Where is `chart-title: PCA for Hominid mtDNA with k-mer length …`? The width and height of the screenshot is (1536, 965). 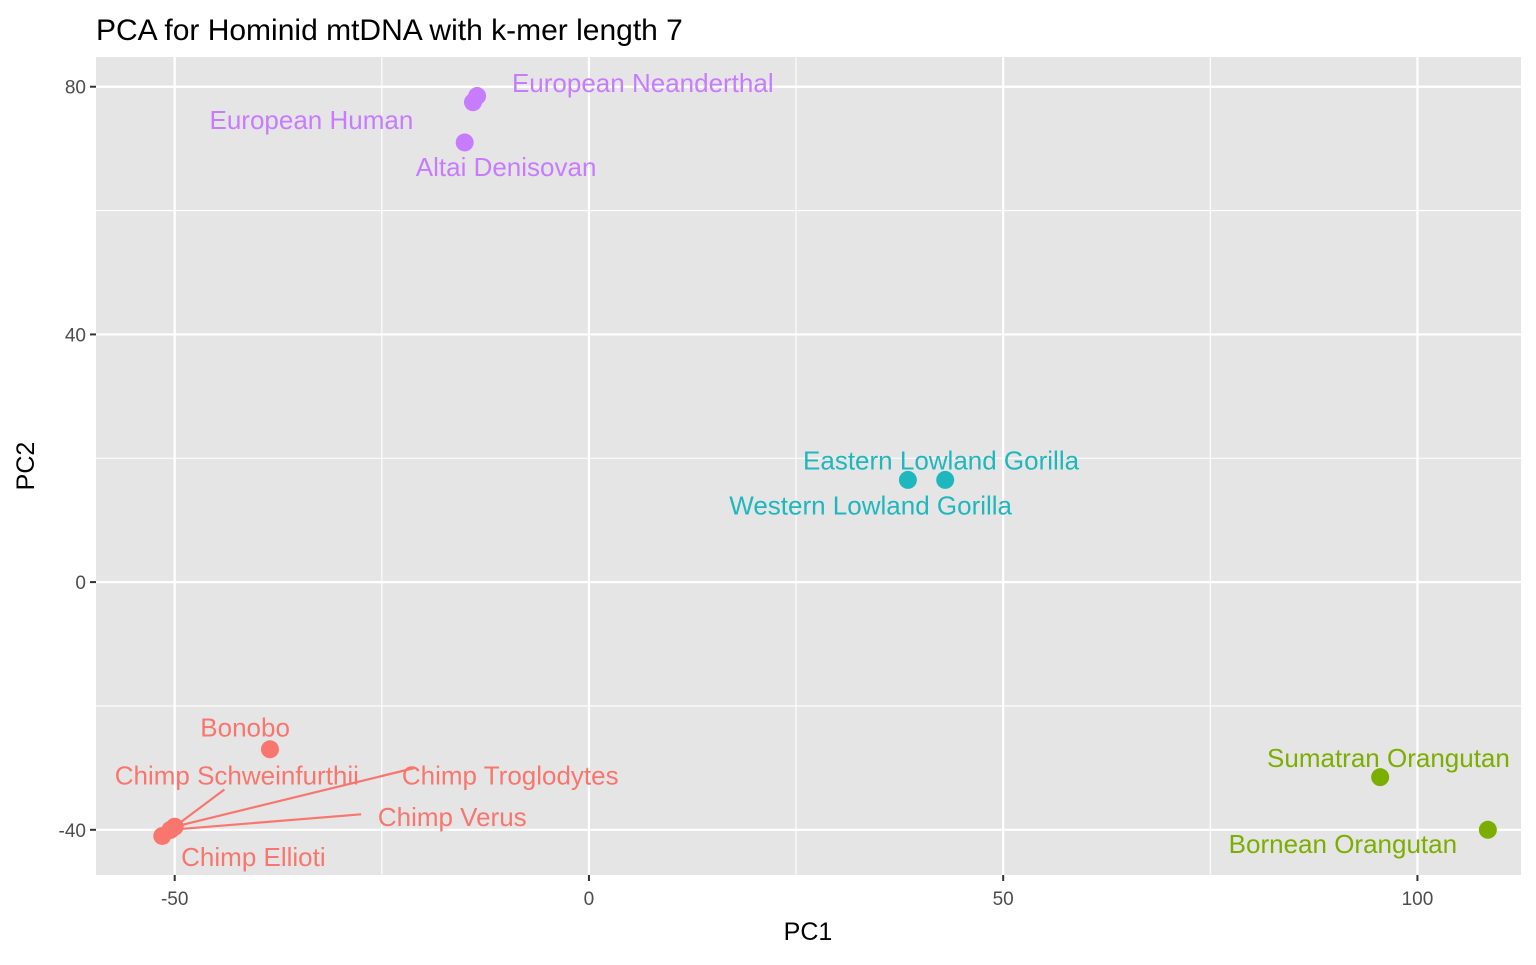
chart-title: PCA for Hominid mtDNA with k-mer length … is located at coordinates (389, 30).